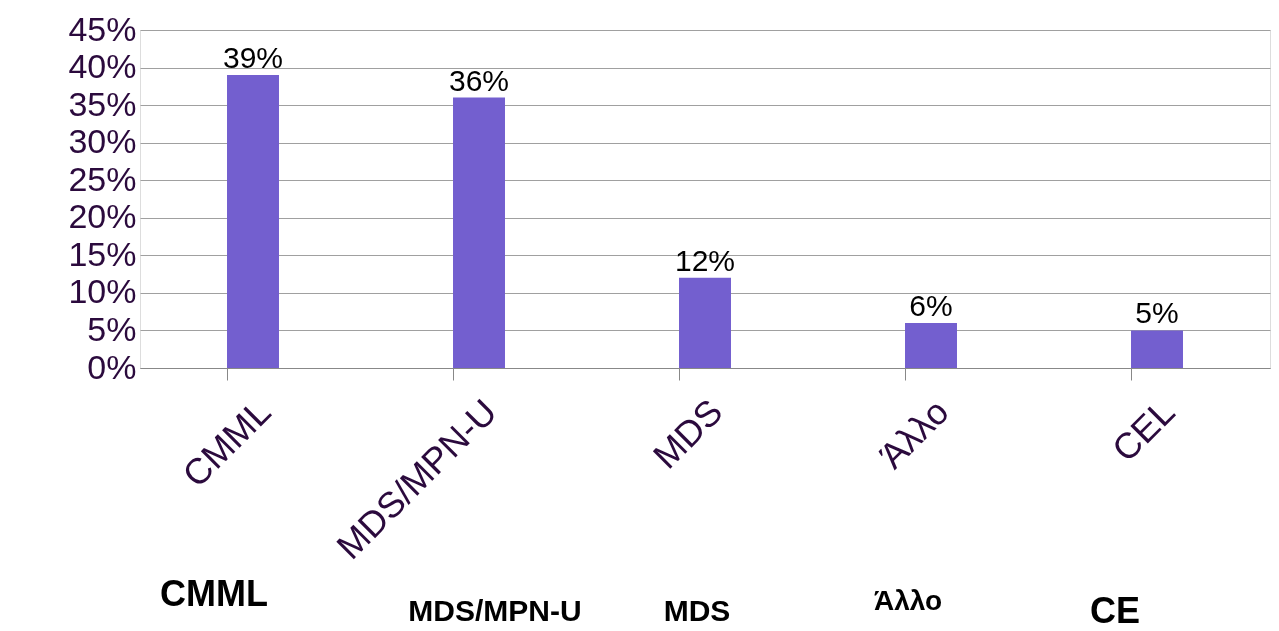  What do you see at coordinates (479, 80) in the screenshot?
I see `data-label: 36%` at bounding box center [479, 80].